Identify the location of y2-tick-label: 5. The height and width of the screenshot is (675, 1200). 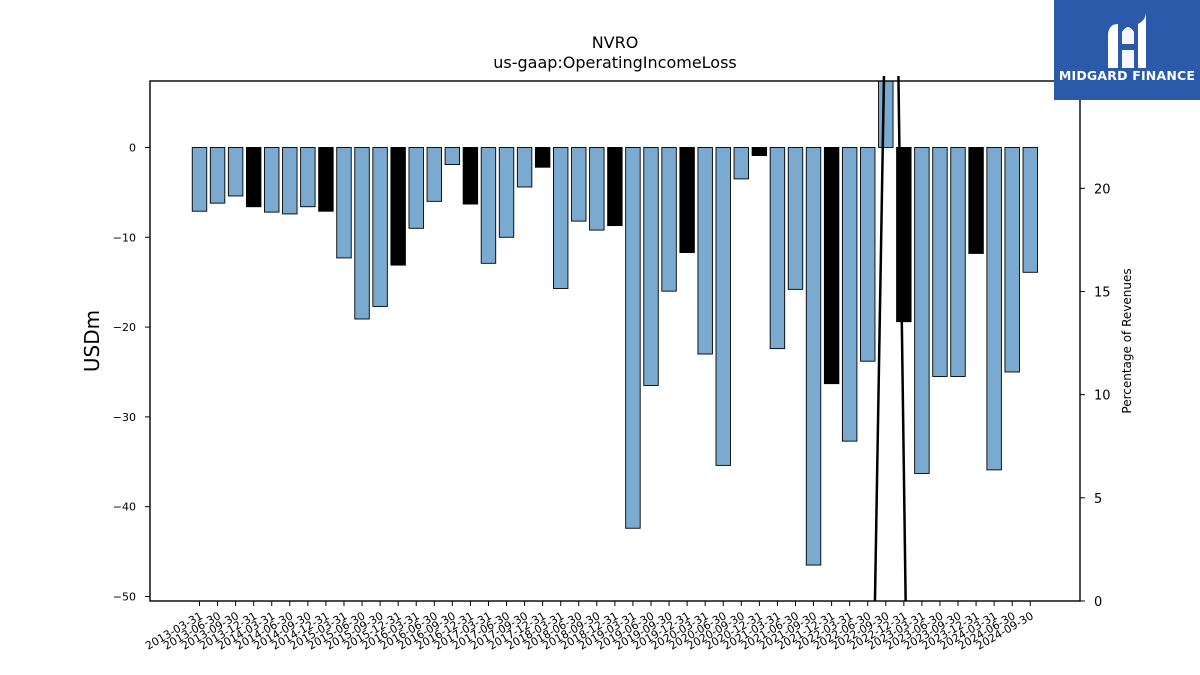
(1098, 499).